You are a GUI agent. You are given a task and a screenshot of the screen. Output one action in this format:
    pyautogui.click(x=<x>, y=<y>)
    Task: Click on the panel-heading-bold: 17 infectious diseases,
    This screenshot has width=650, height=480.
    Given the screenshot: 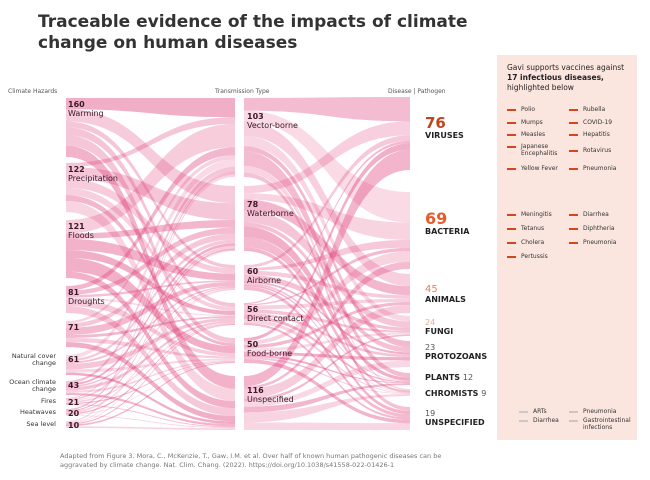 What is the action you would take?
    pyautogui.click(x=555, y=77)
    